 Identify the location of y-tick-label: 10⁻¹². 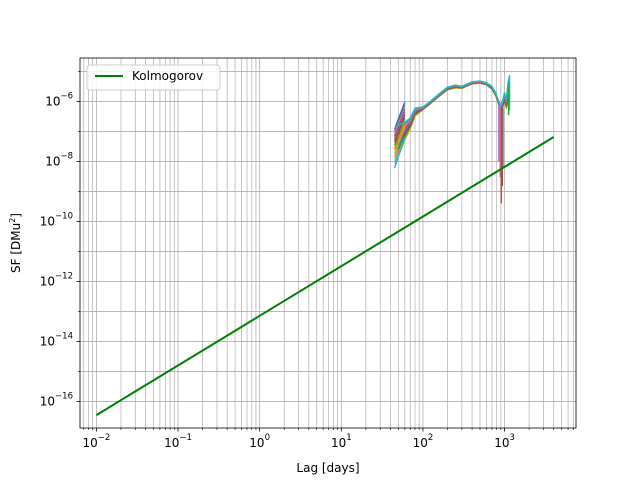
(56, 279).